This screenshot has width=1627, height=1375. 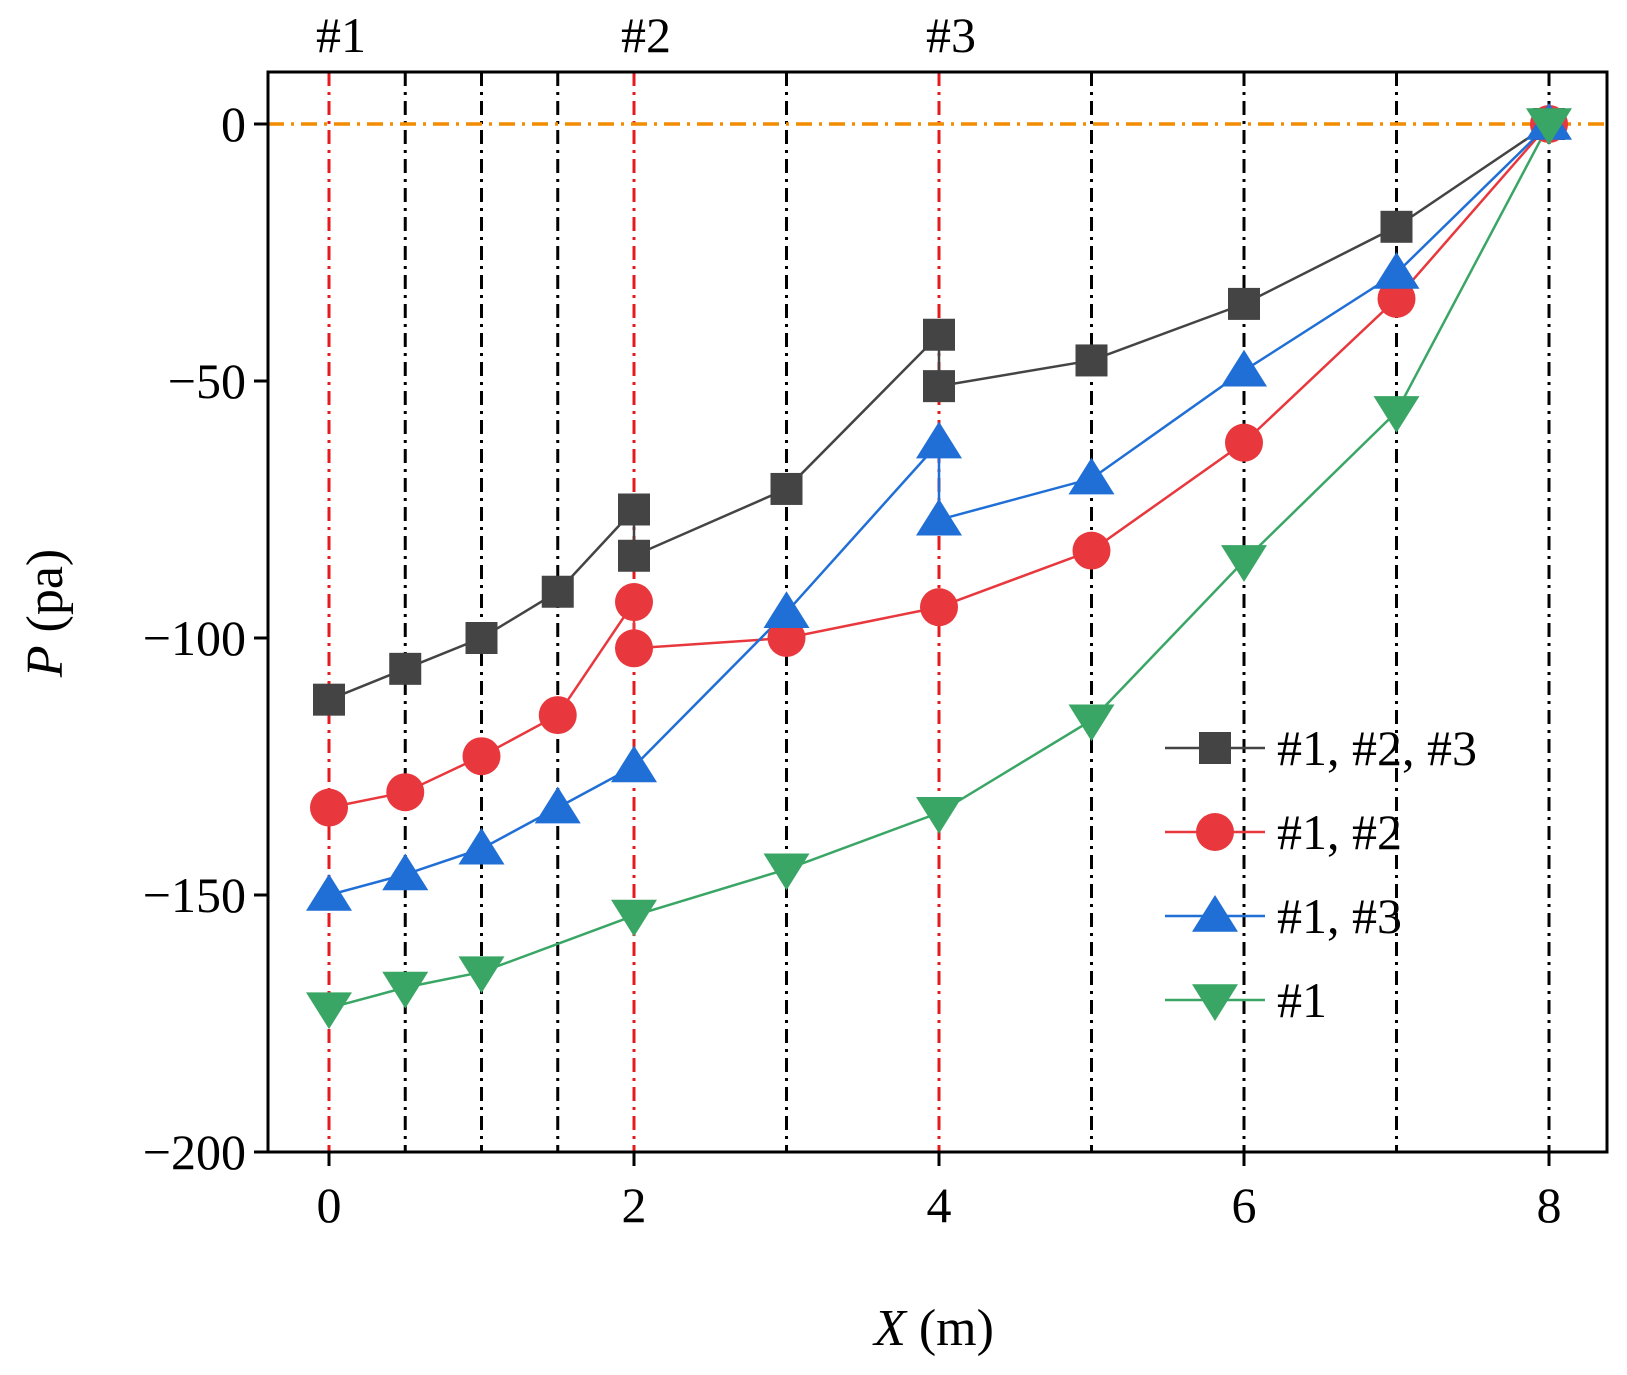 I want to click on y-axis-label-var: P, so click(x=45, y=661).